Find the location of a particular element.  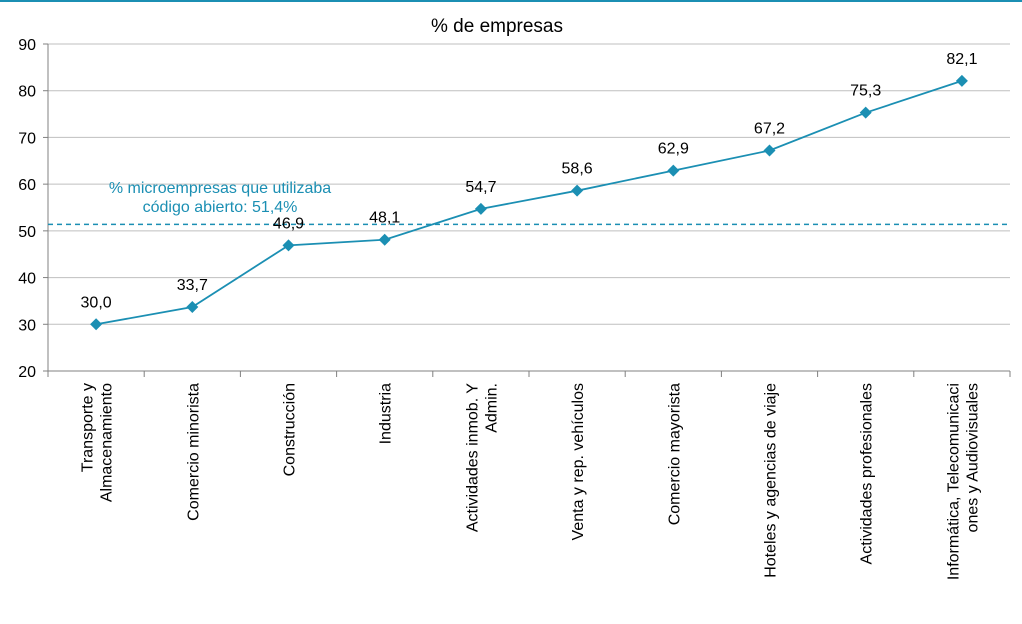

x-category-label: Actividades inmob. Y is located at coordinates (472, 457).